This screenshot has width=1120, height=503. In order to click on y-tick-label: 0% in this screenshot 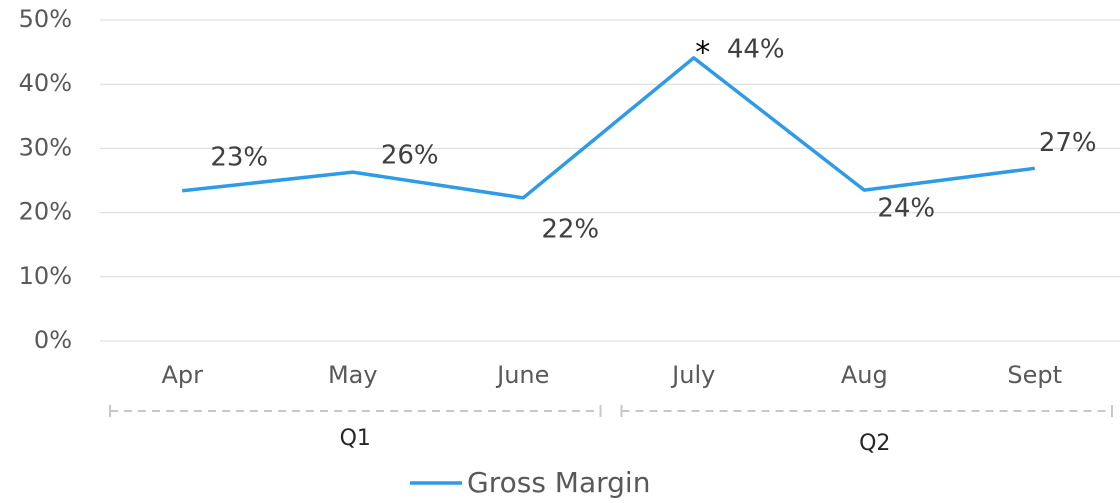, I will do `click(53, 340)`.